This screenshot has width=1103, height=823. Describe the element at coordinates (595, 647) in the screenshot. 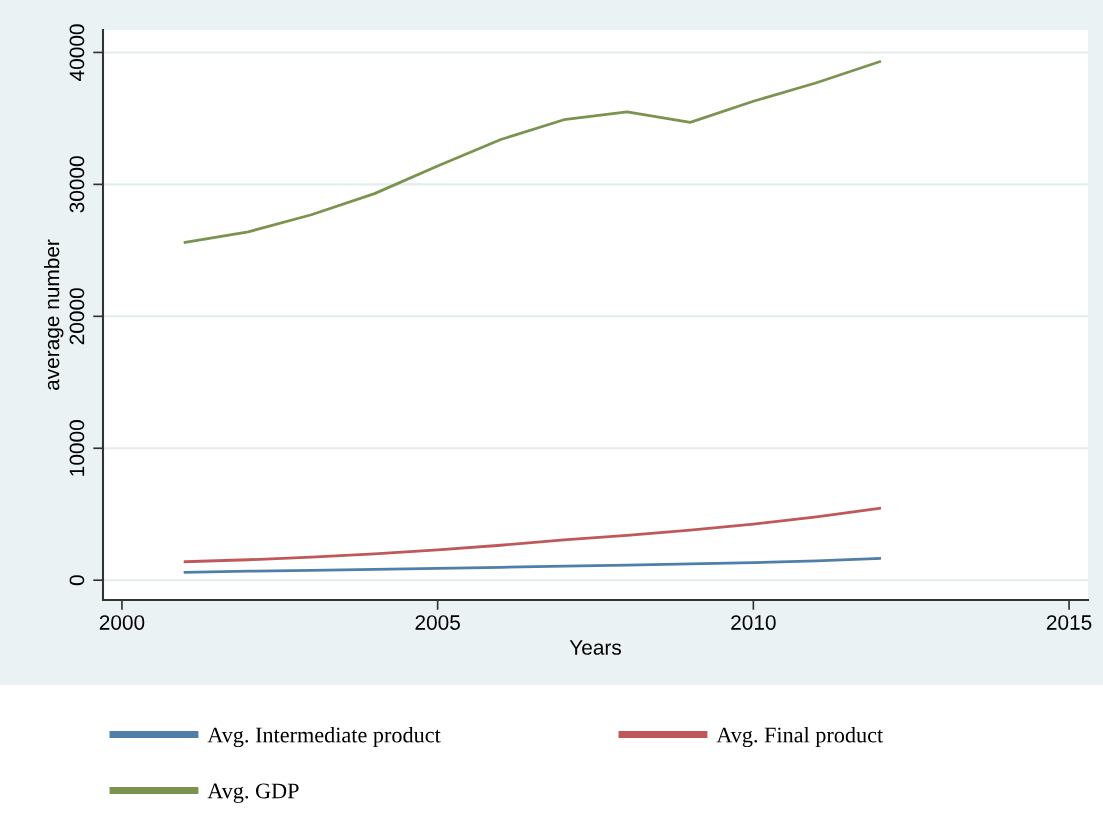

I see `x-axis-title: Years` at that location.